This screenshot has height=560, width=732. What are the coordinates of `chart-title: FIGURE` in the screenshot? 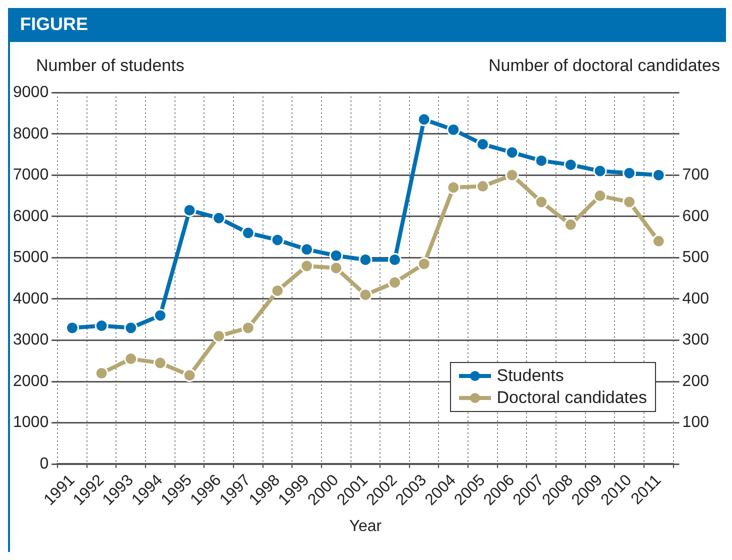 It's located at (368, 25).